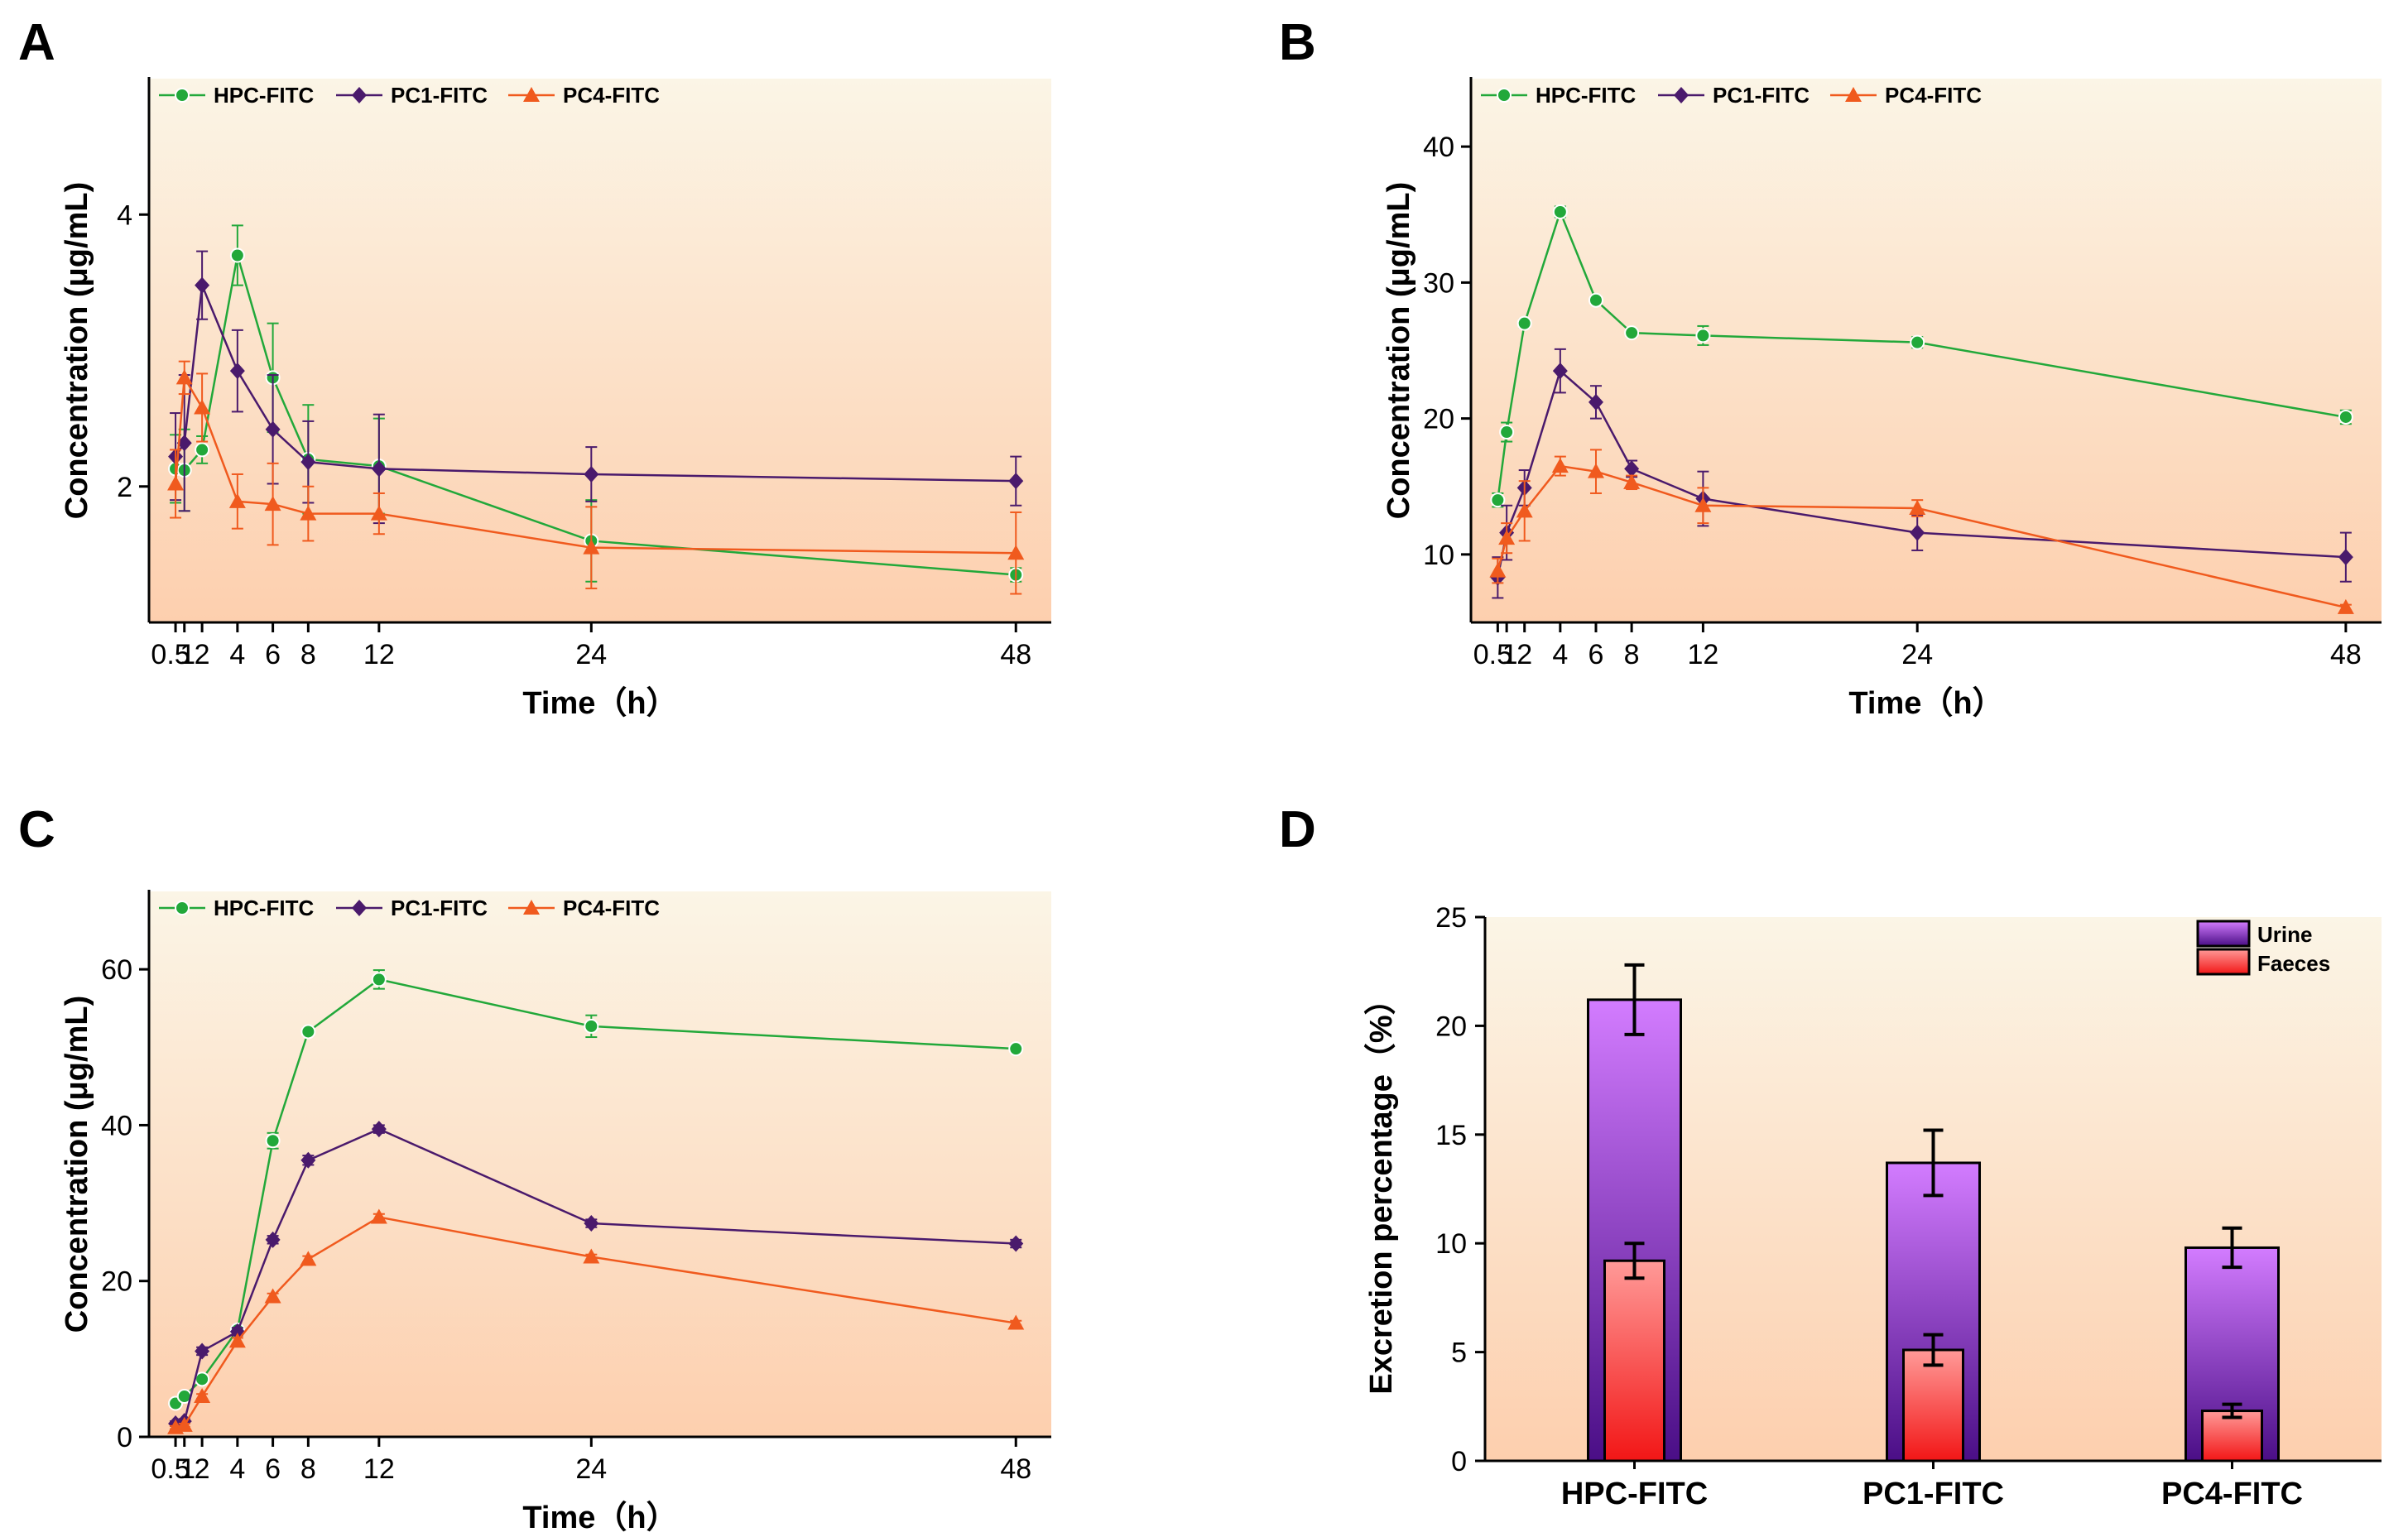 The height and width of the screenshot is (1537, 2408). Describe the element at coordinates (591, 1469) in the screenshot. I see `x-tick-label: 24` at that location.